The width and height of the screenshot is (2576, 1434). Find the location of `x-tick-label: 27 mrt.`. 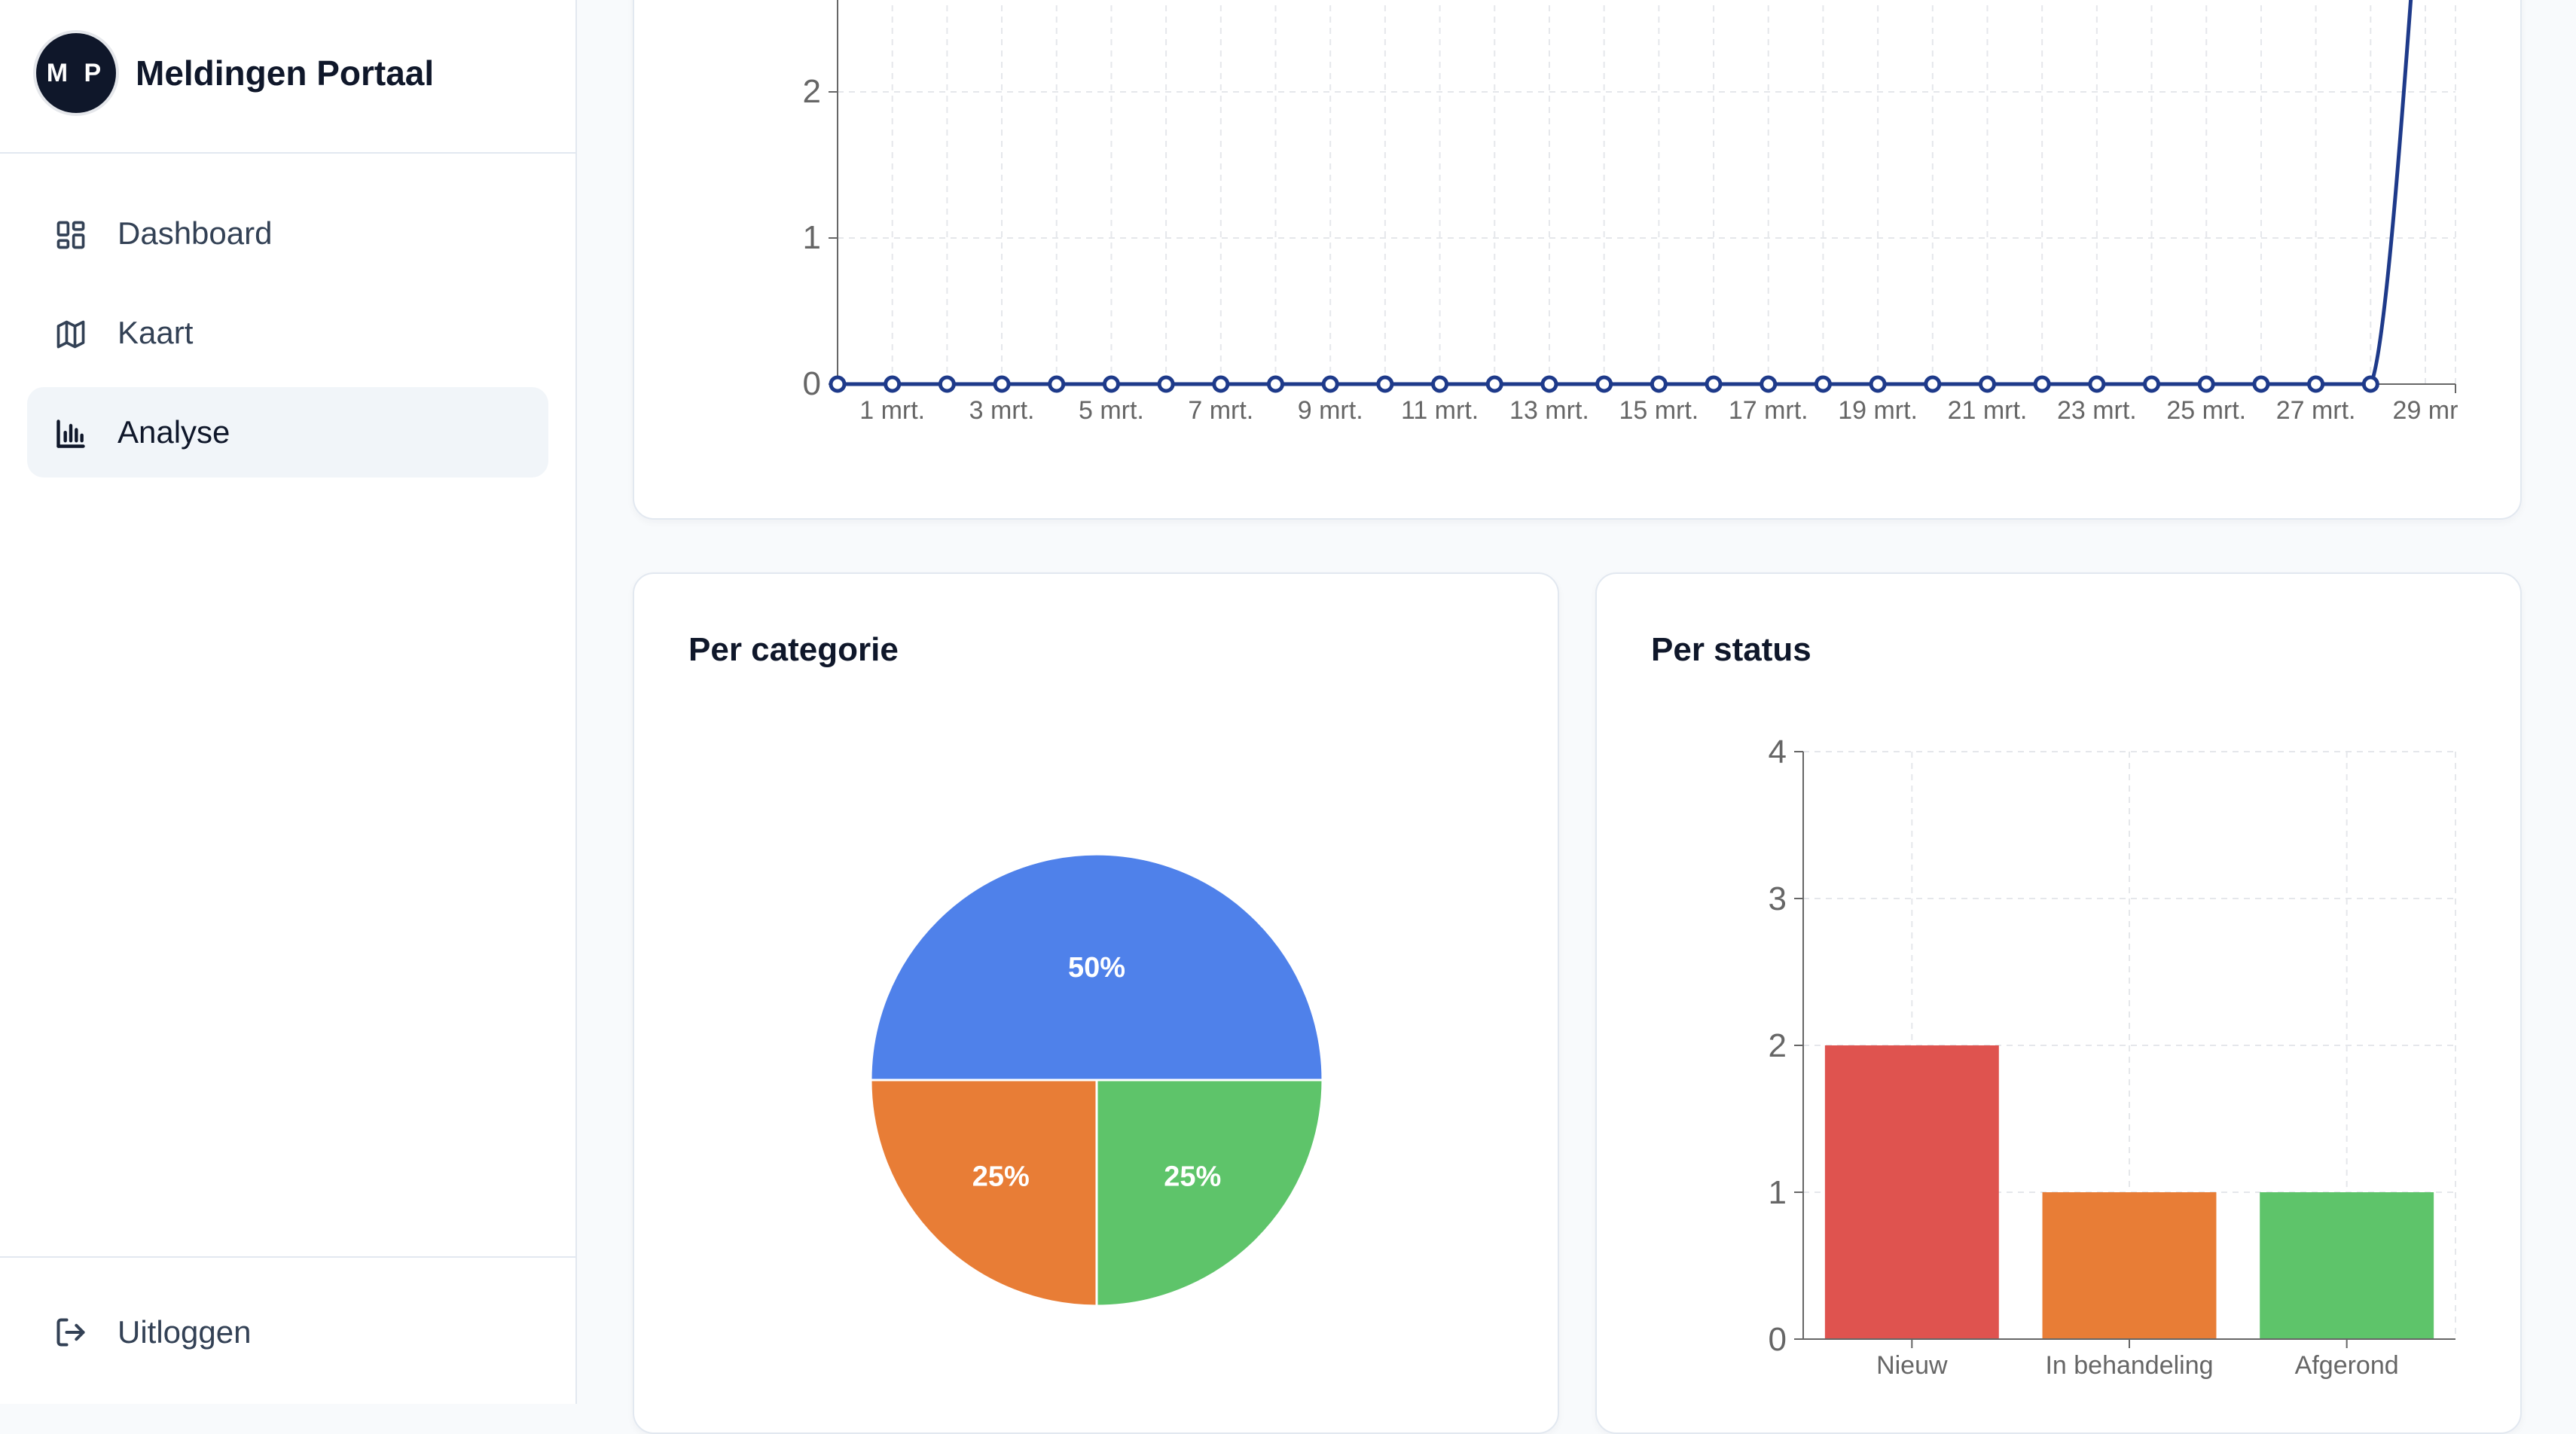

x-tick-label: 27 mrt. is located at coordinates (2316, 410).